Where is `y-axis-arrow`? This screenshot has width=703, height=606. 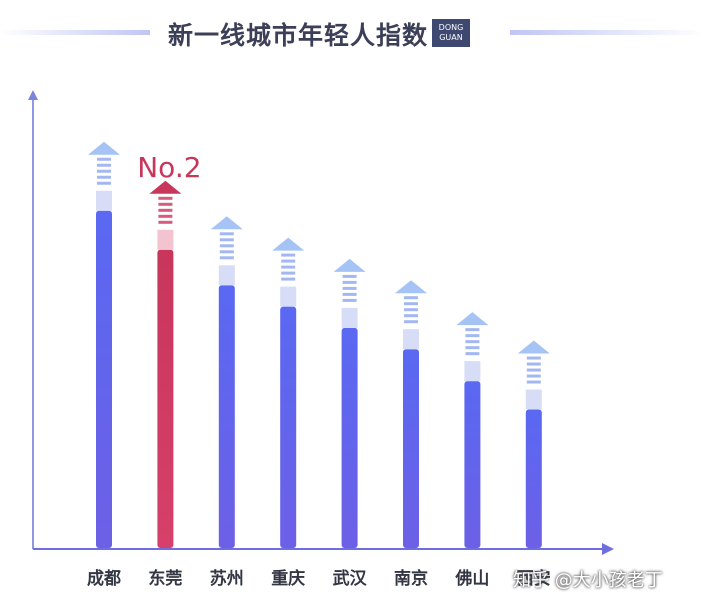 y-axis-arrow is located at coordinates (33, 95).